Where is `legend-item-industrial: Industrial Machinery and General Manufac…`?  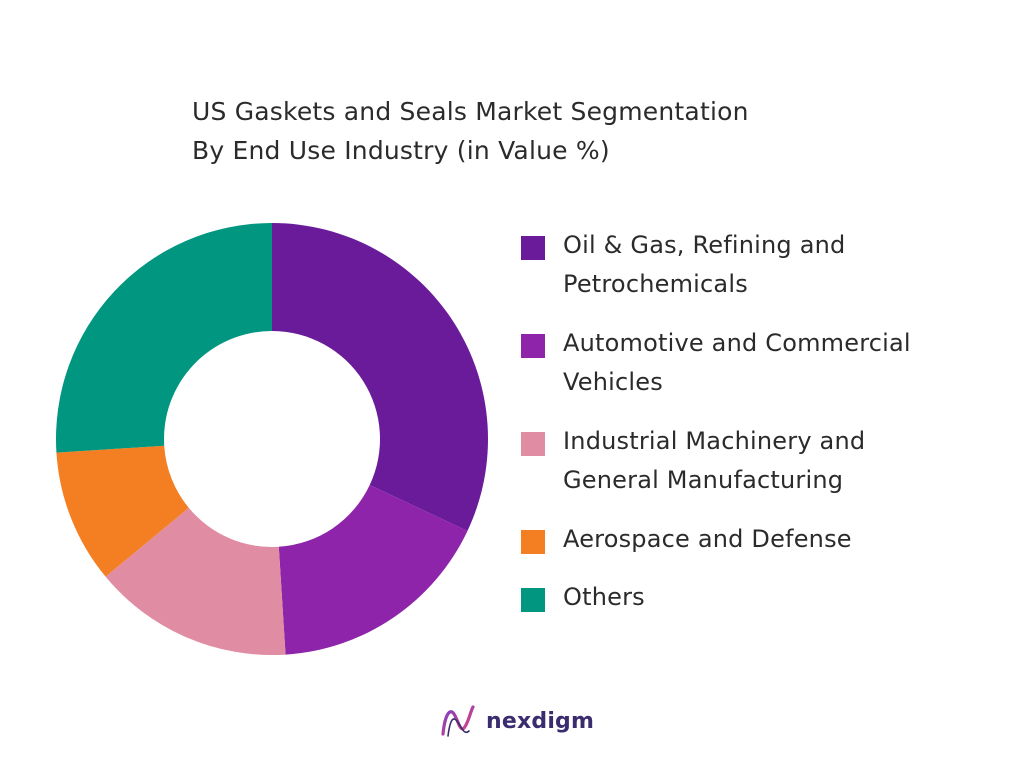
legend-item-industrial: Industrial Machinery and General Manufac… is located at coordinates (742, 461).